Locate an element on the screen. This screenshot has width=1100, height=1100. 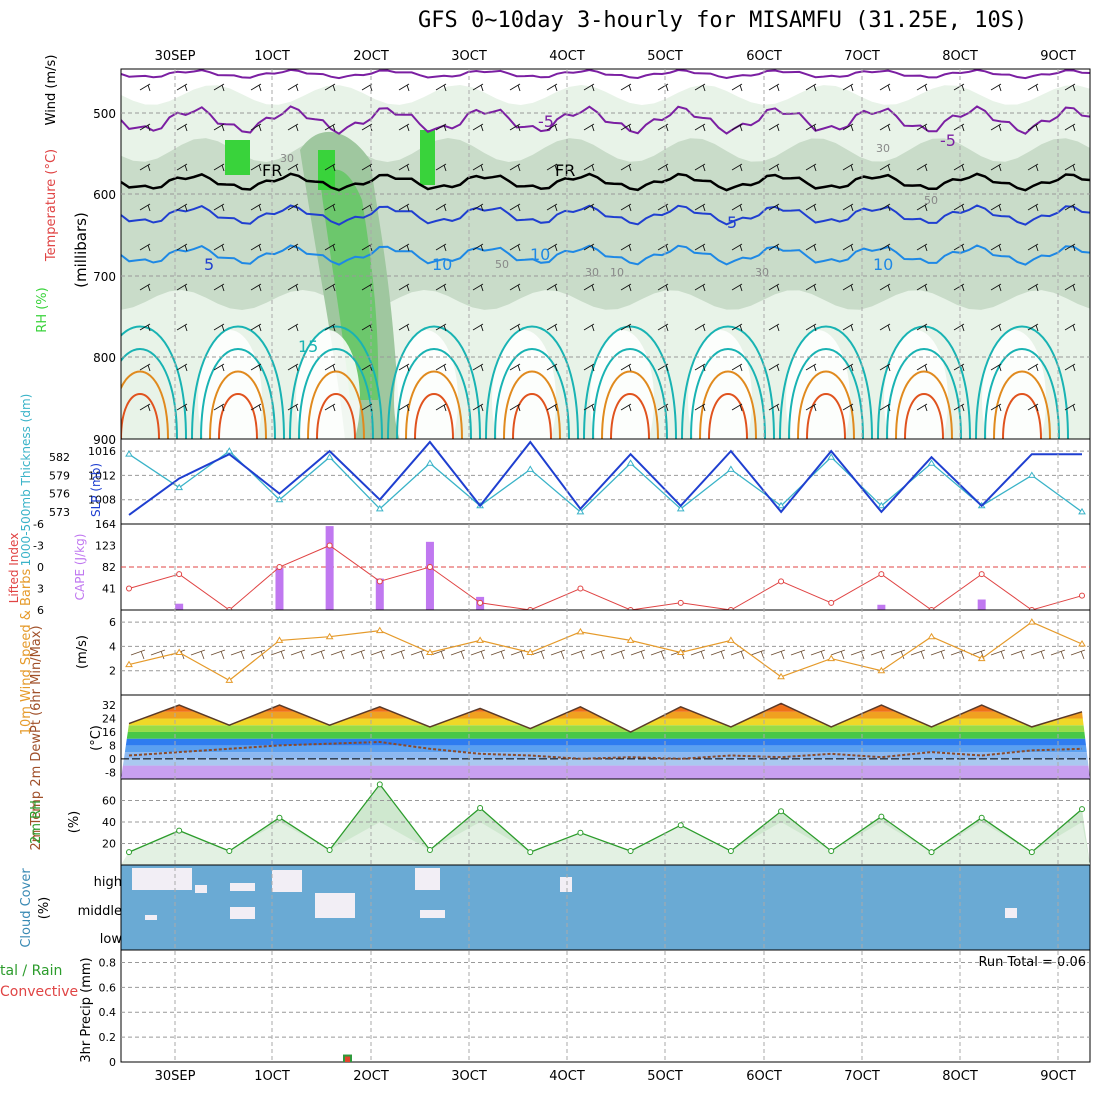
precip-total-label: tal / Rain is located at coordinates (31, 971).